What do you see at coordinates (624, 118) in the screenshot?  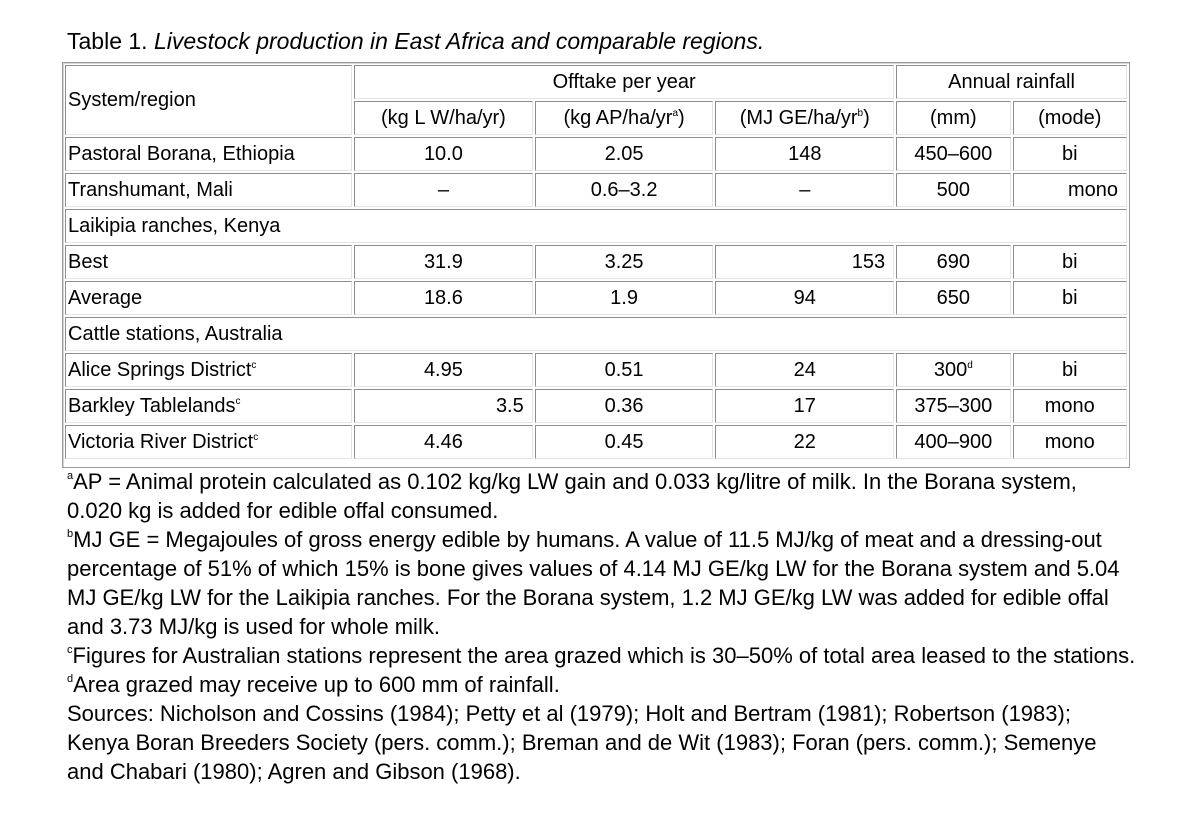 I see `header-kg-ap: (kg AP/ha/yra)` at bounding box center [624, 118].